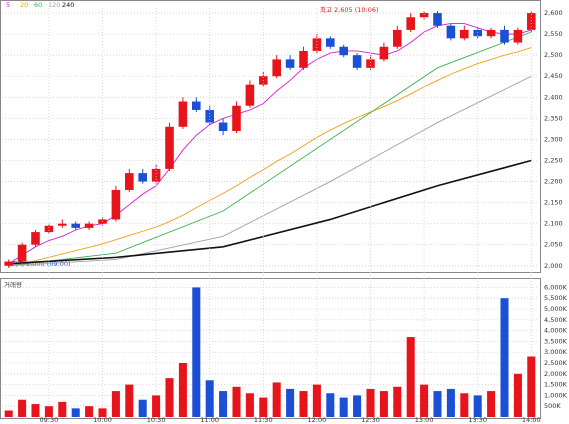  What do you see at coordinates (553, 76) in the screenshot?
I see `y-tick-label: 2,450` at bounding box center [553, 76].